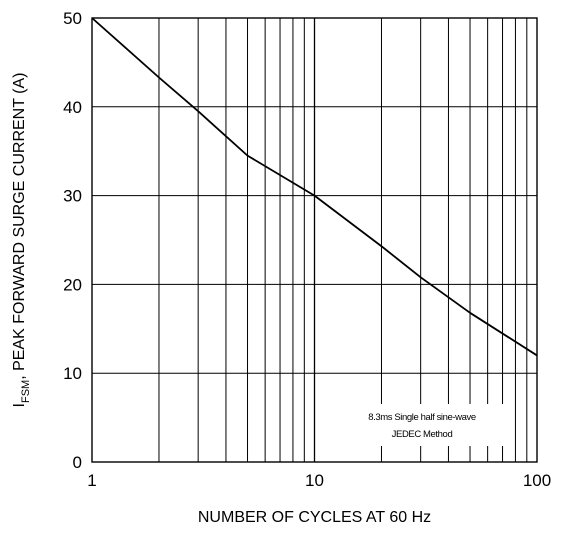 The width and height of the screenshot is (563, 533). I want to click on y-axis-title: IFSM, PEAK FORWARD SURGE CURRENT (A), so click(21, 240).